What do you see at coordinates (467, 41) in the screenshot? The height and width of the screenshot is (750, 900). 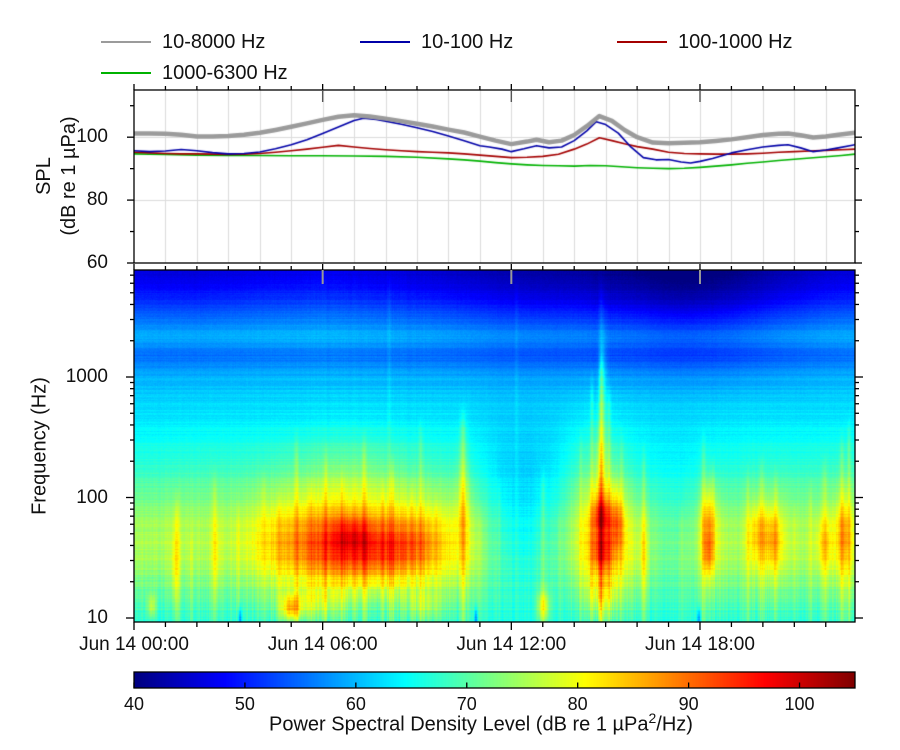 I see `legend-label: 10-100 Hz` at bounding box center [467, 41].